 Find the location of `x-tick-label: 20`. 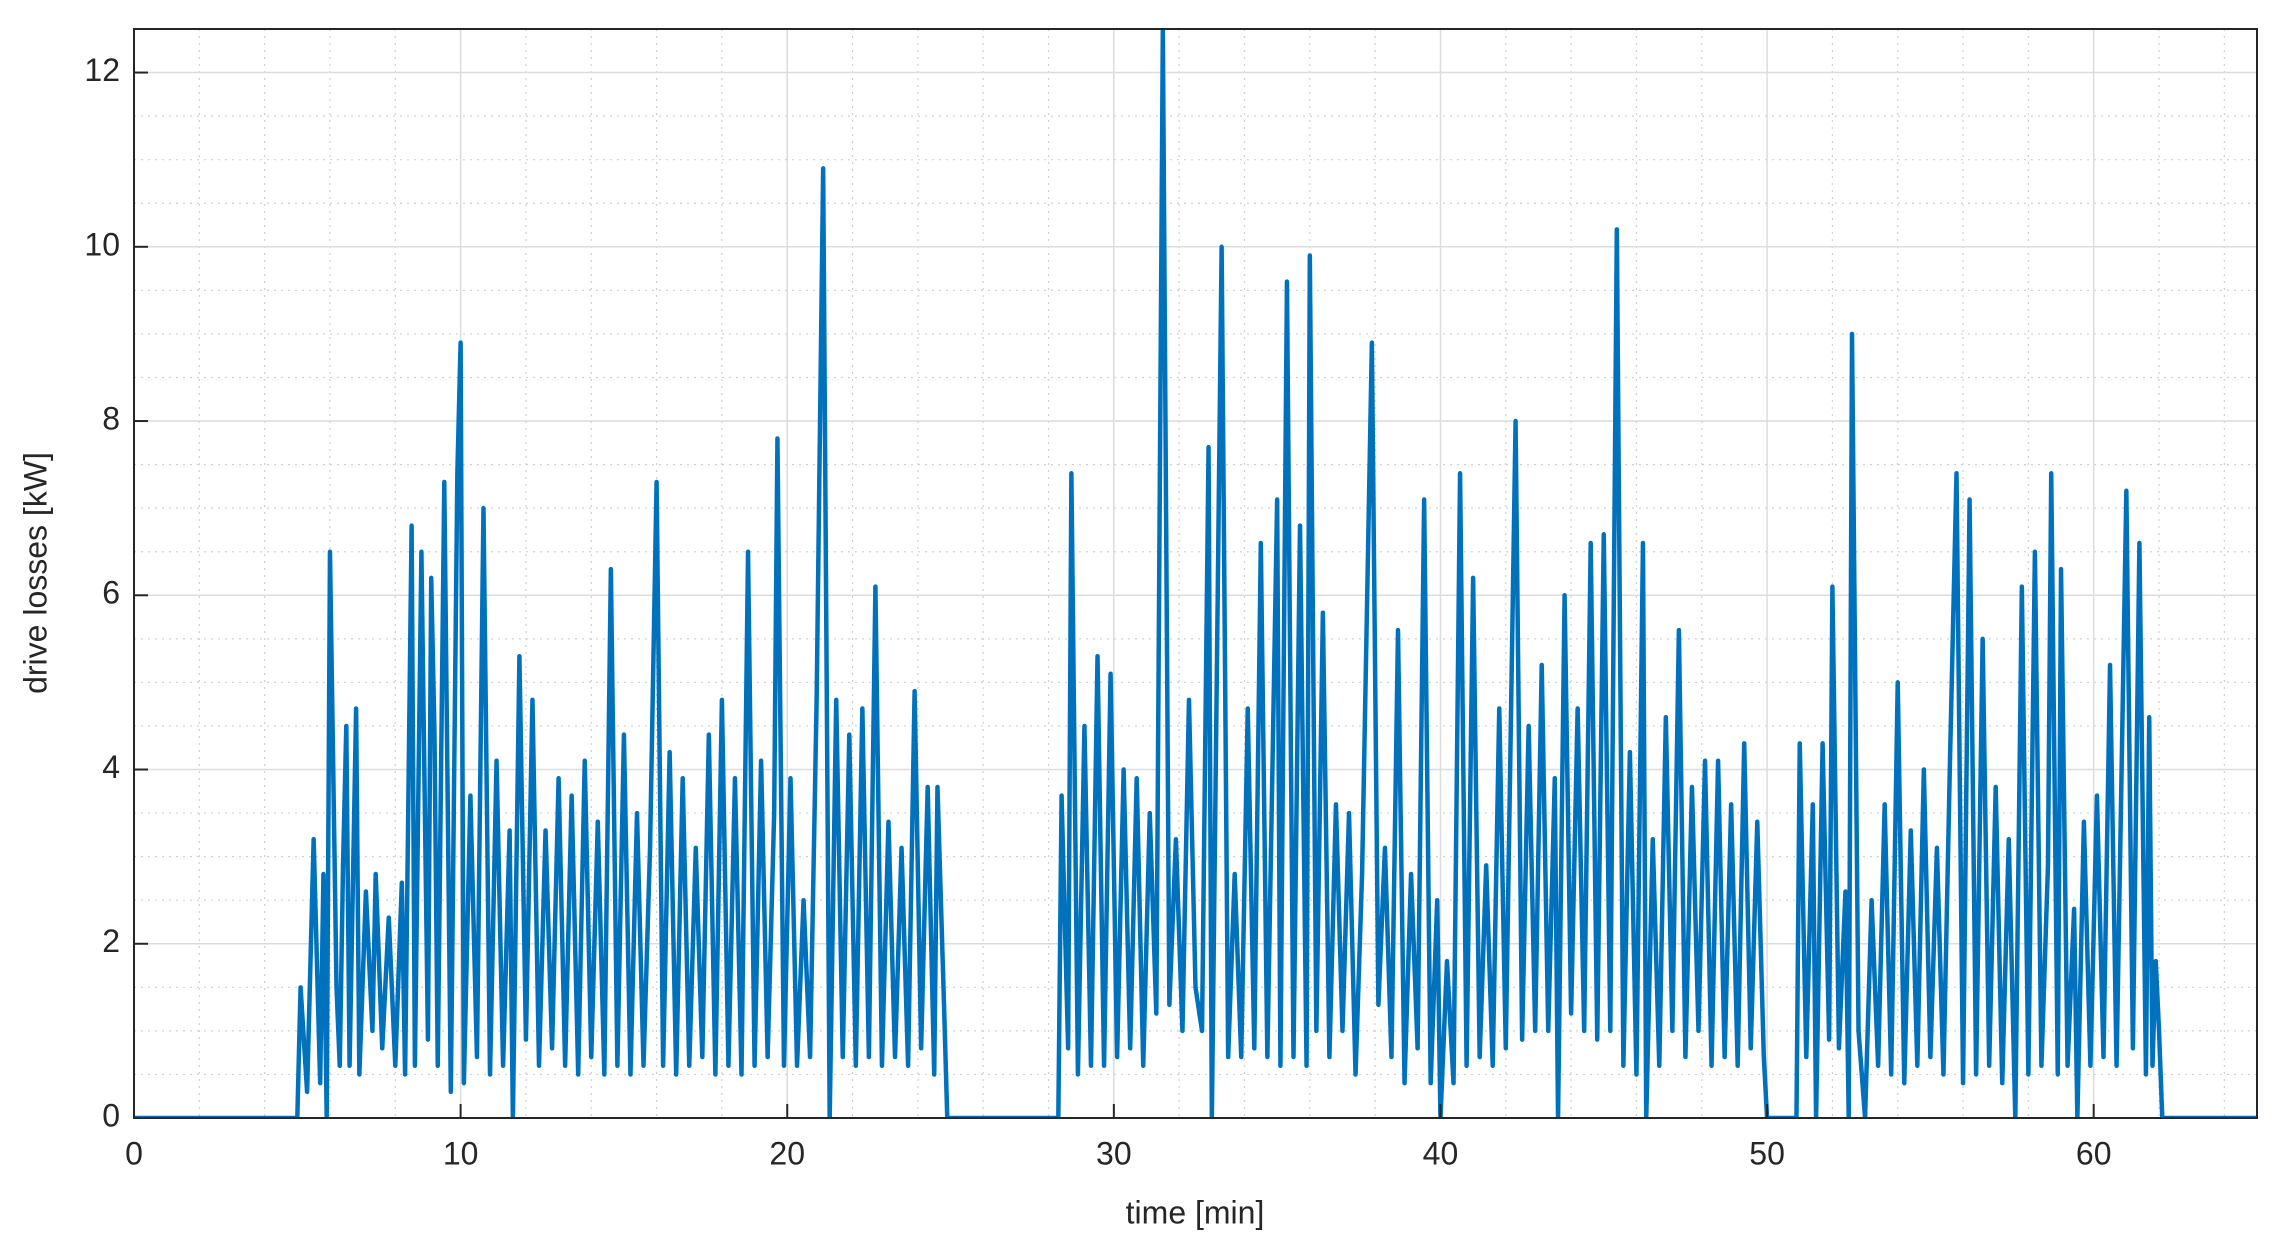

x-tick-label: 20 is located at coordinates (787, 1153).